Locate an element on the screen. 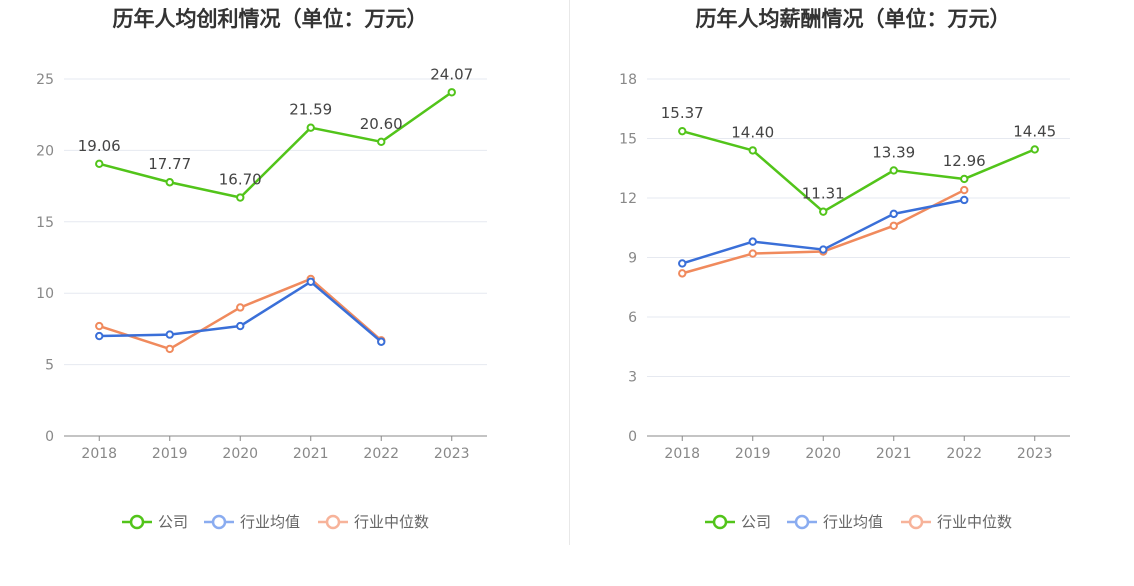 Image resolution: width=1134 pixels, height=586 pixels. y-tick-label: 3 is located at coordinates (632, 378).